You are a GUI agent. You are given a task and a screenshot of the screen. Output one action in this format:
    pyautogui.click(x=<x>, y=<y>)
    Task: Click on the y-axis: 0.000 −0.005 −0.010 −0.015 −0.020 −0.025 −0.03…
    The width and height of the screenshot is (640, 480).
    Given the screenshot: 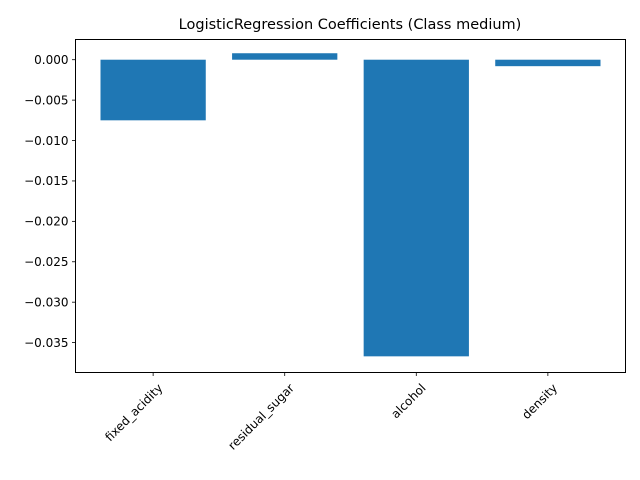 What is the action you would take?
    pyautogui.click(x=50, y=201)
    